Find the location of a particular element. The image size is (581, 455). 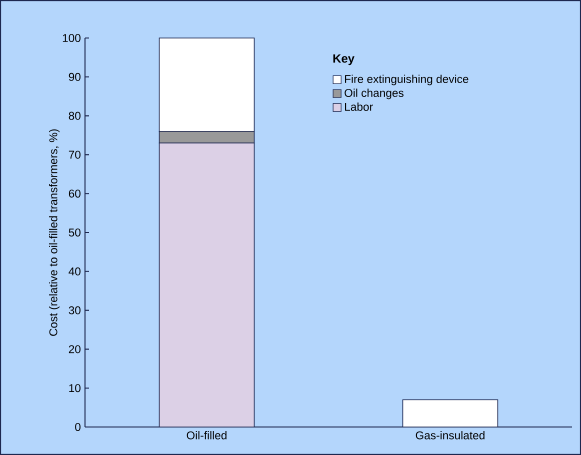

y-tick-label: 30 is located at coordinates (74, 310).